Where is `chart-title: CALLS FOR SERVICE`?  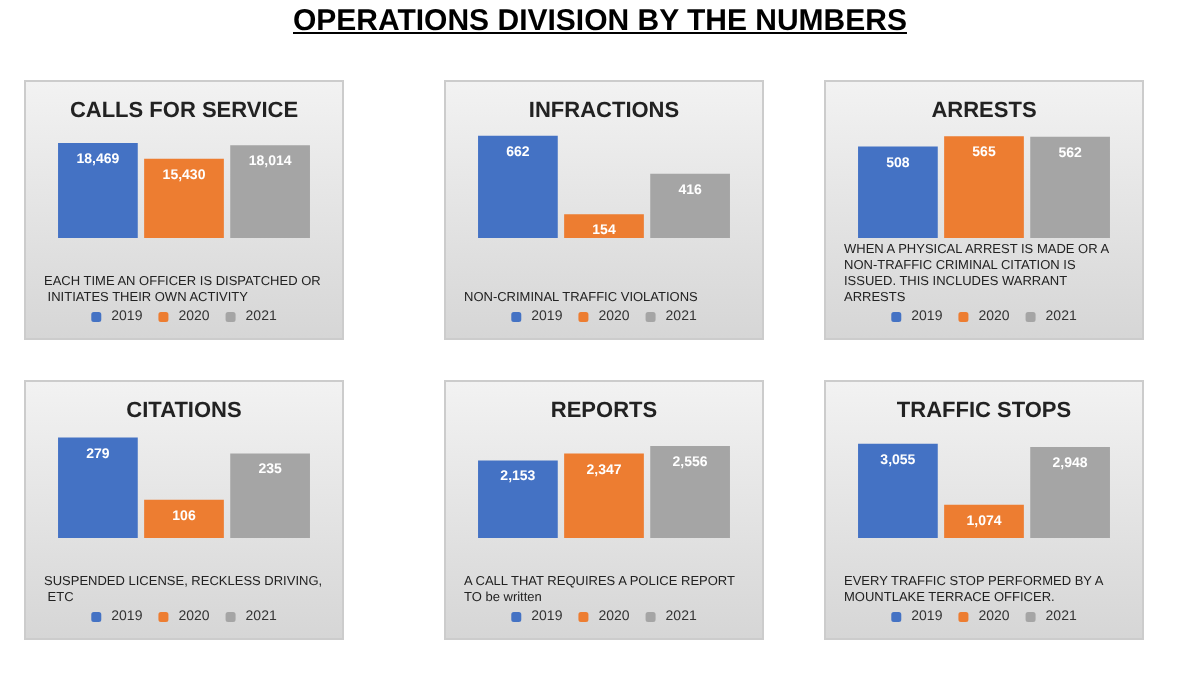 chart-title: CALLS FOR SERVICE is located at coordinates (184, 111).